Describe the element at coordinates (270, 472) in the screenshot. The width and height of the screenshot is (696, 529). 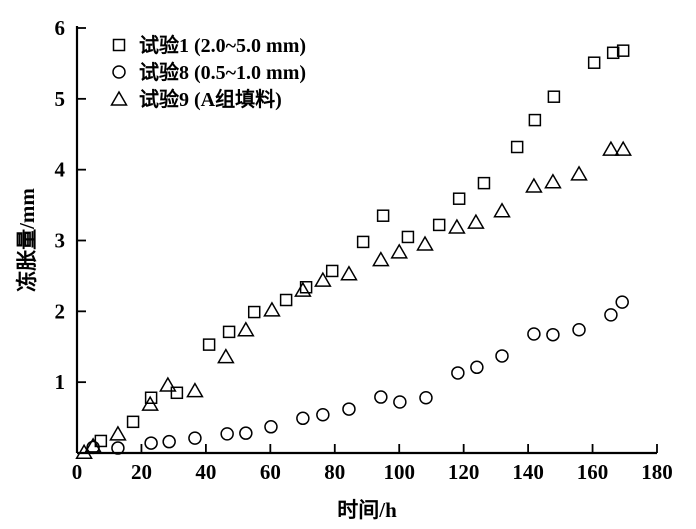
I see `x-tick-label: 60` at that location.